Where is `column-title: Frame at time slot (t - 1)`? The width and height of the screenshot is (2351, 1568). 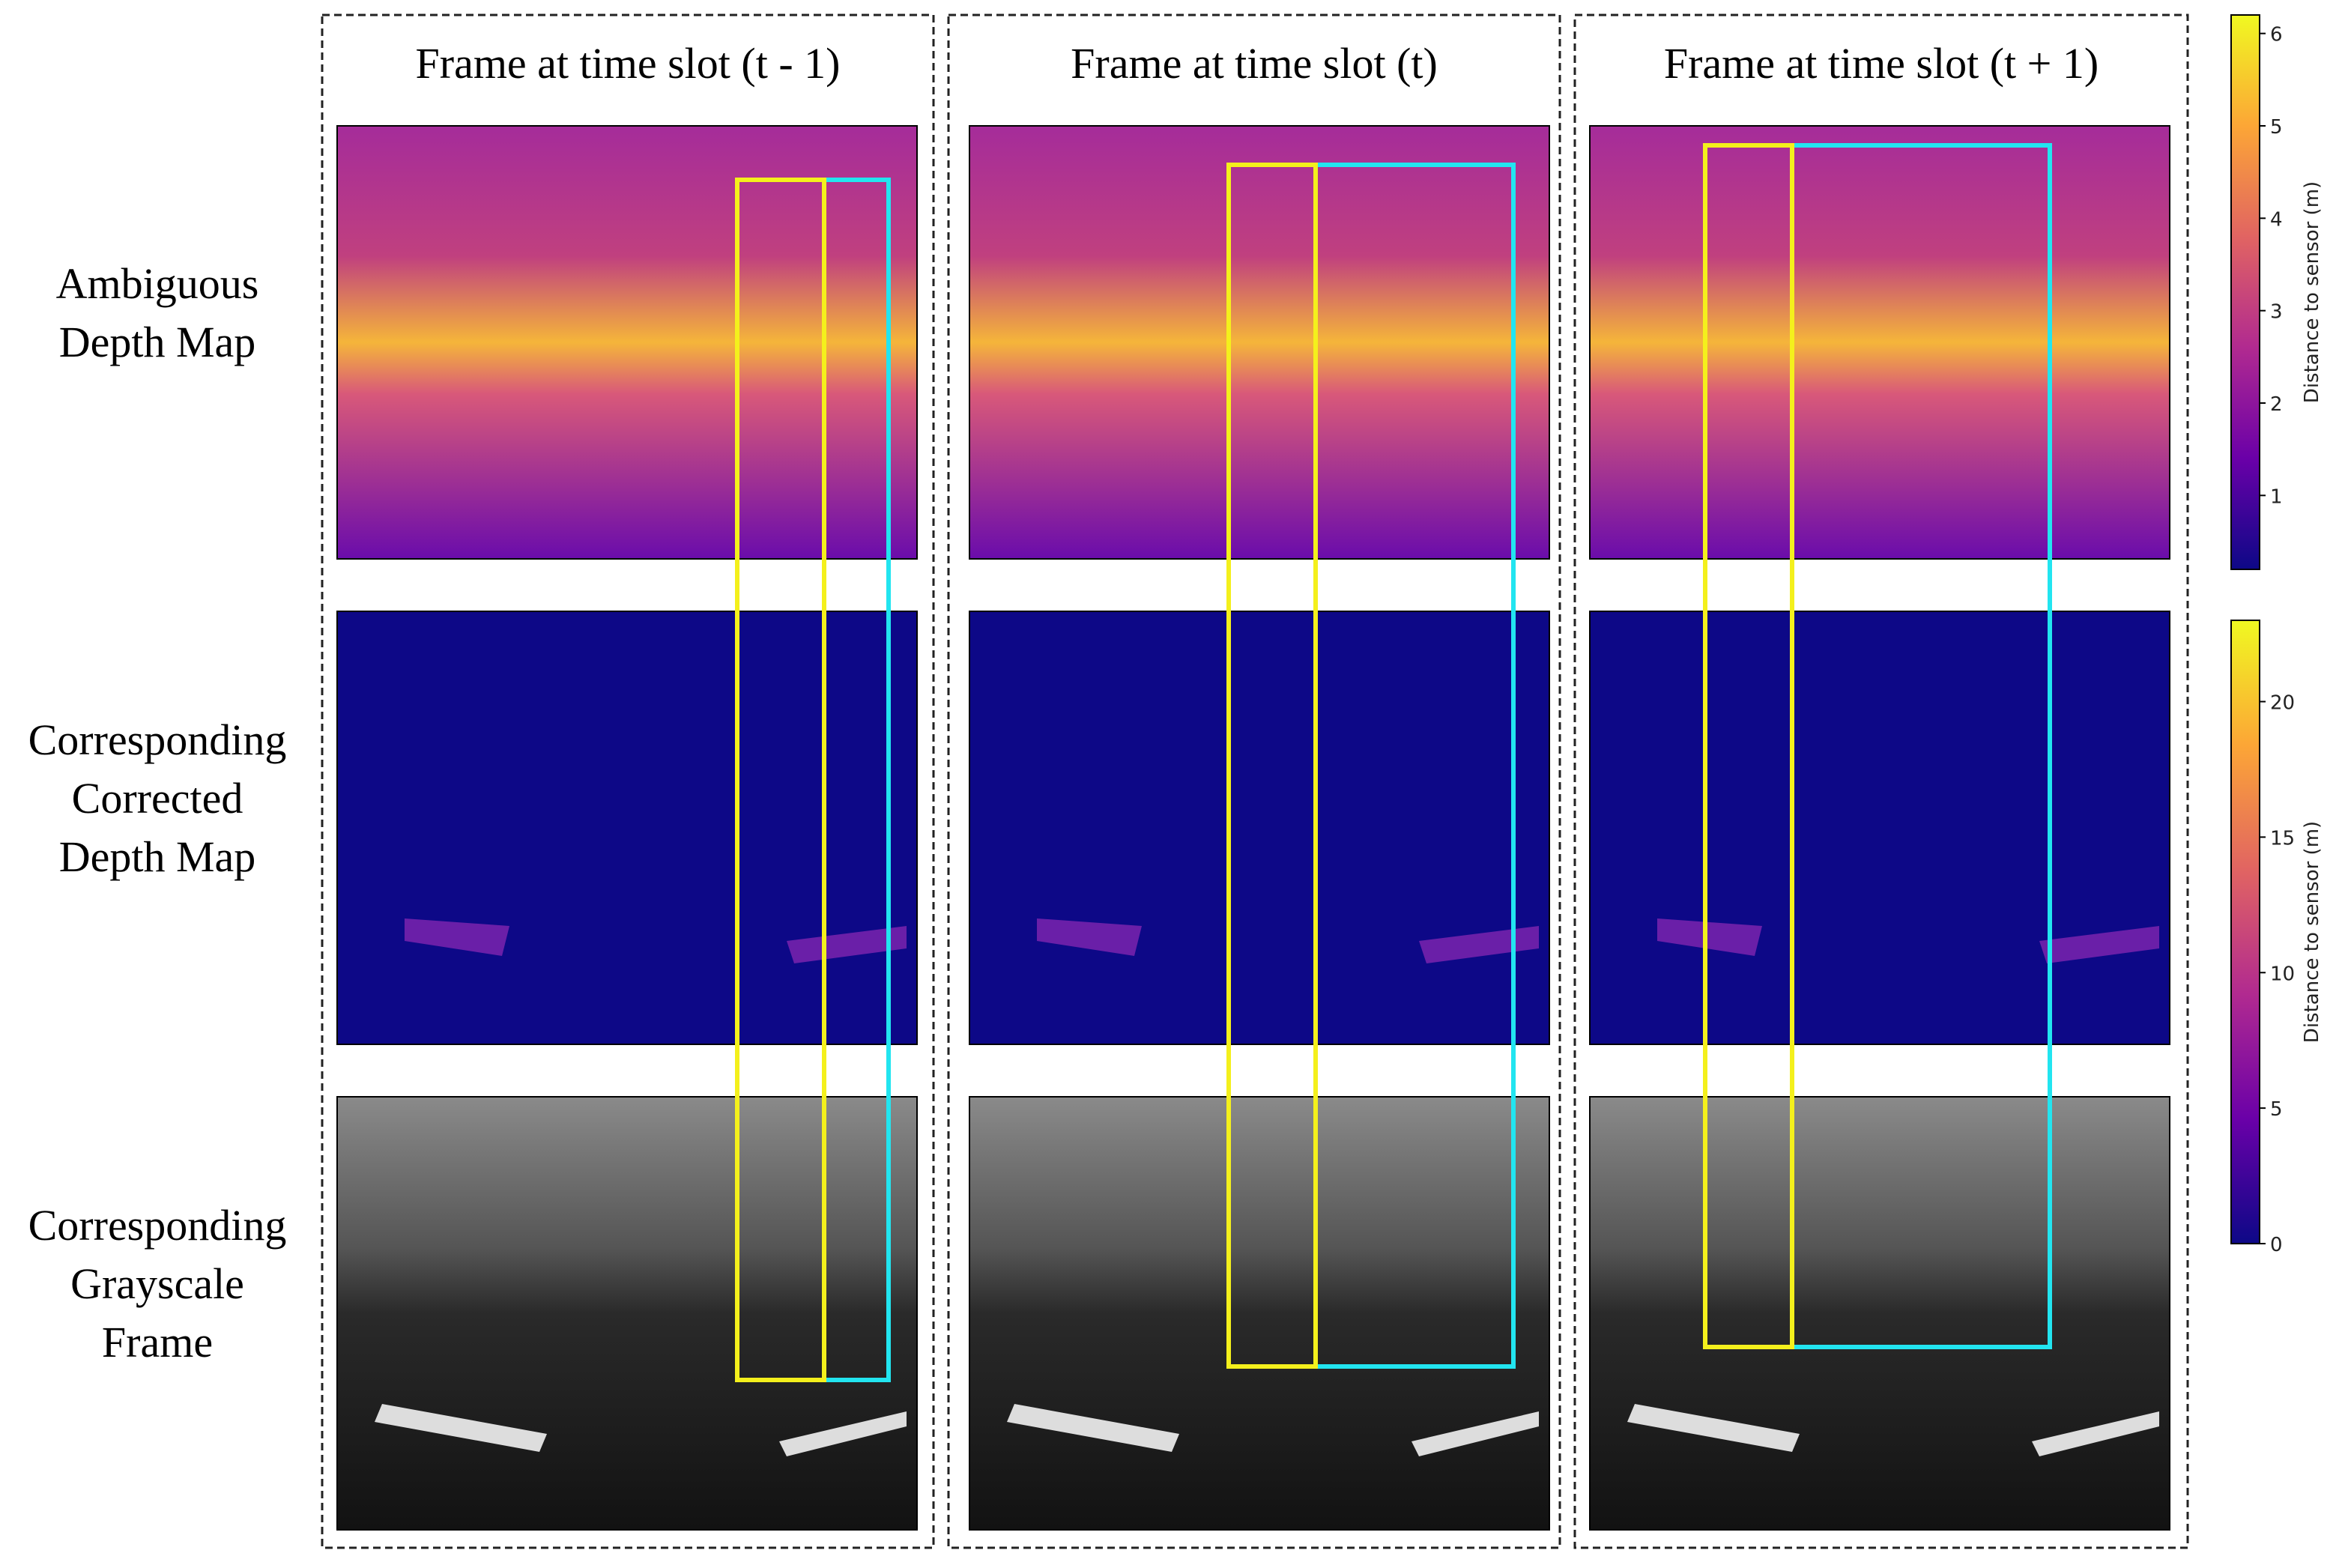
column-title: Frame at time slot (t - 1) is located at coordinates (628, 63).